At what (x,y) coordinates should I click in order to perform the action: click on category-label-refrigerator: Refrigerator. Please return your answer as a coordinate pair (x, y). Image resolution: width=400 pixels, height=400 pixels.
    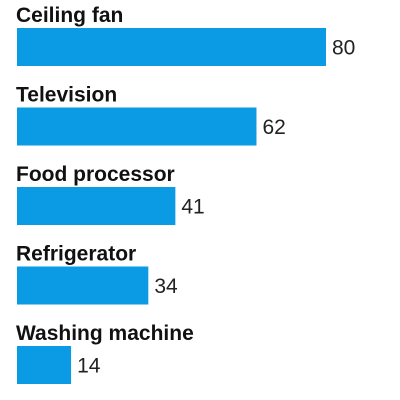
    Looking at the image, I should click on (76, 254).